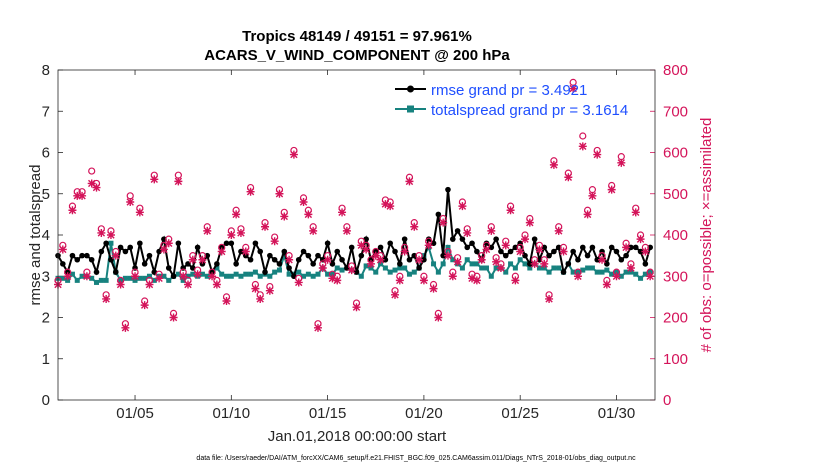 The image size is (830, 470). Describe the element at coordinates (46, 276) in the screenshot. I see `left-y-tick-label: 3` at that location.